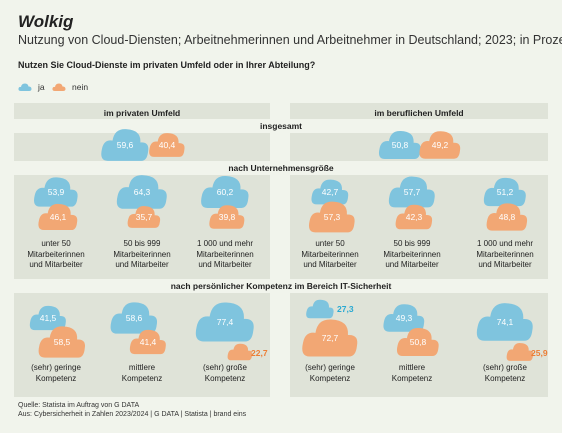 The image size is (562, 433). Describe the element at coordinates (259, 353) in the screenshot. I see `value-nein-competence-2: 22,7` at that location.